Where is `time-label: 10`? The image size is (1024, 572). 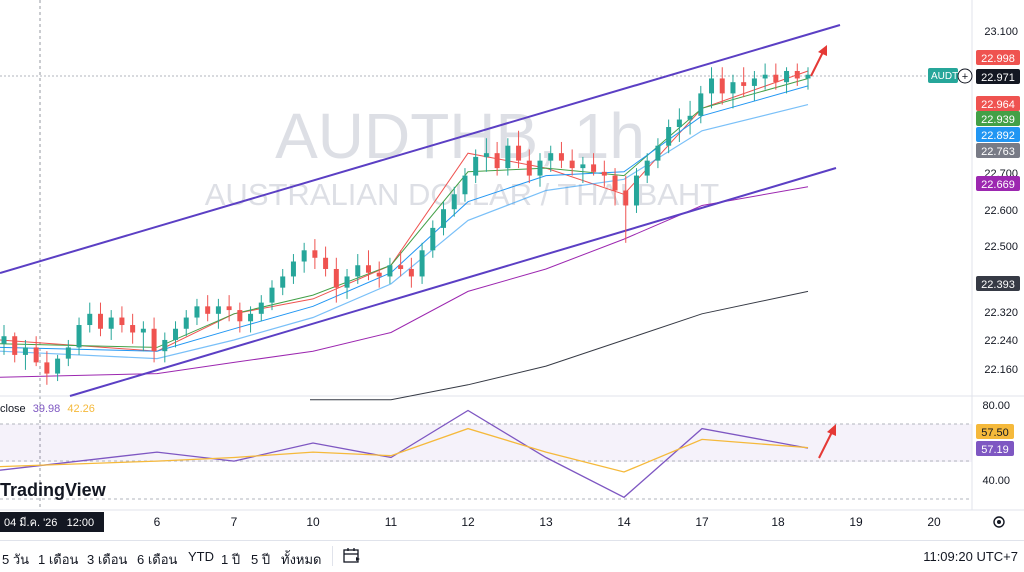
time-label: 10 is located at coordinates (313, 522).